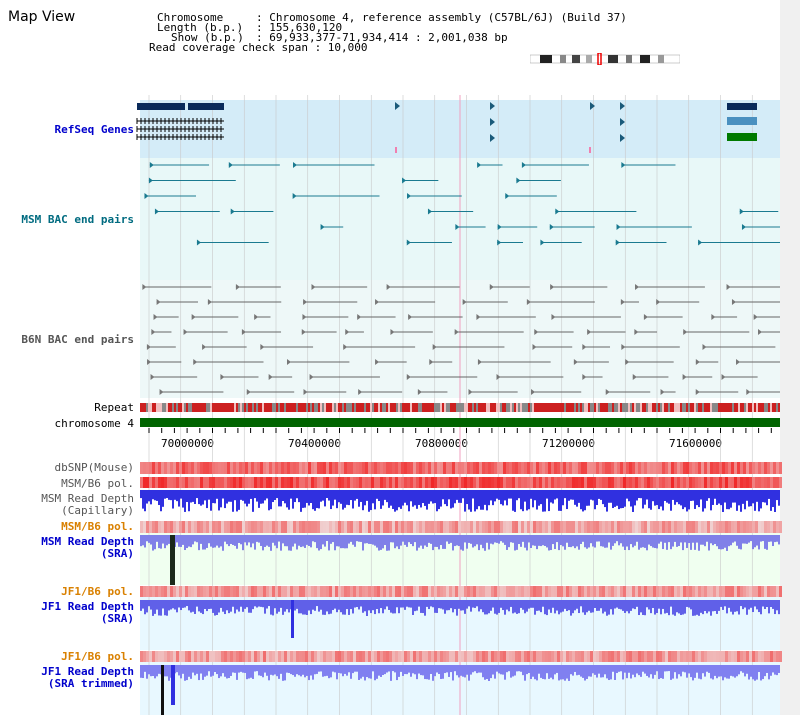 The height and width of the screenshot is (715, 800). What do you see at coordinates (77, 219) in the screenshot?
I see `track-label-msm-bac: MSM BAC end pairs` at bounding box center [77, 219].